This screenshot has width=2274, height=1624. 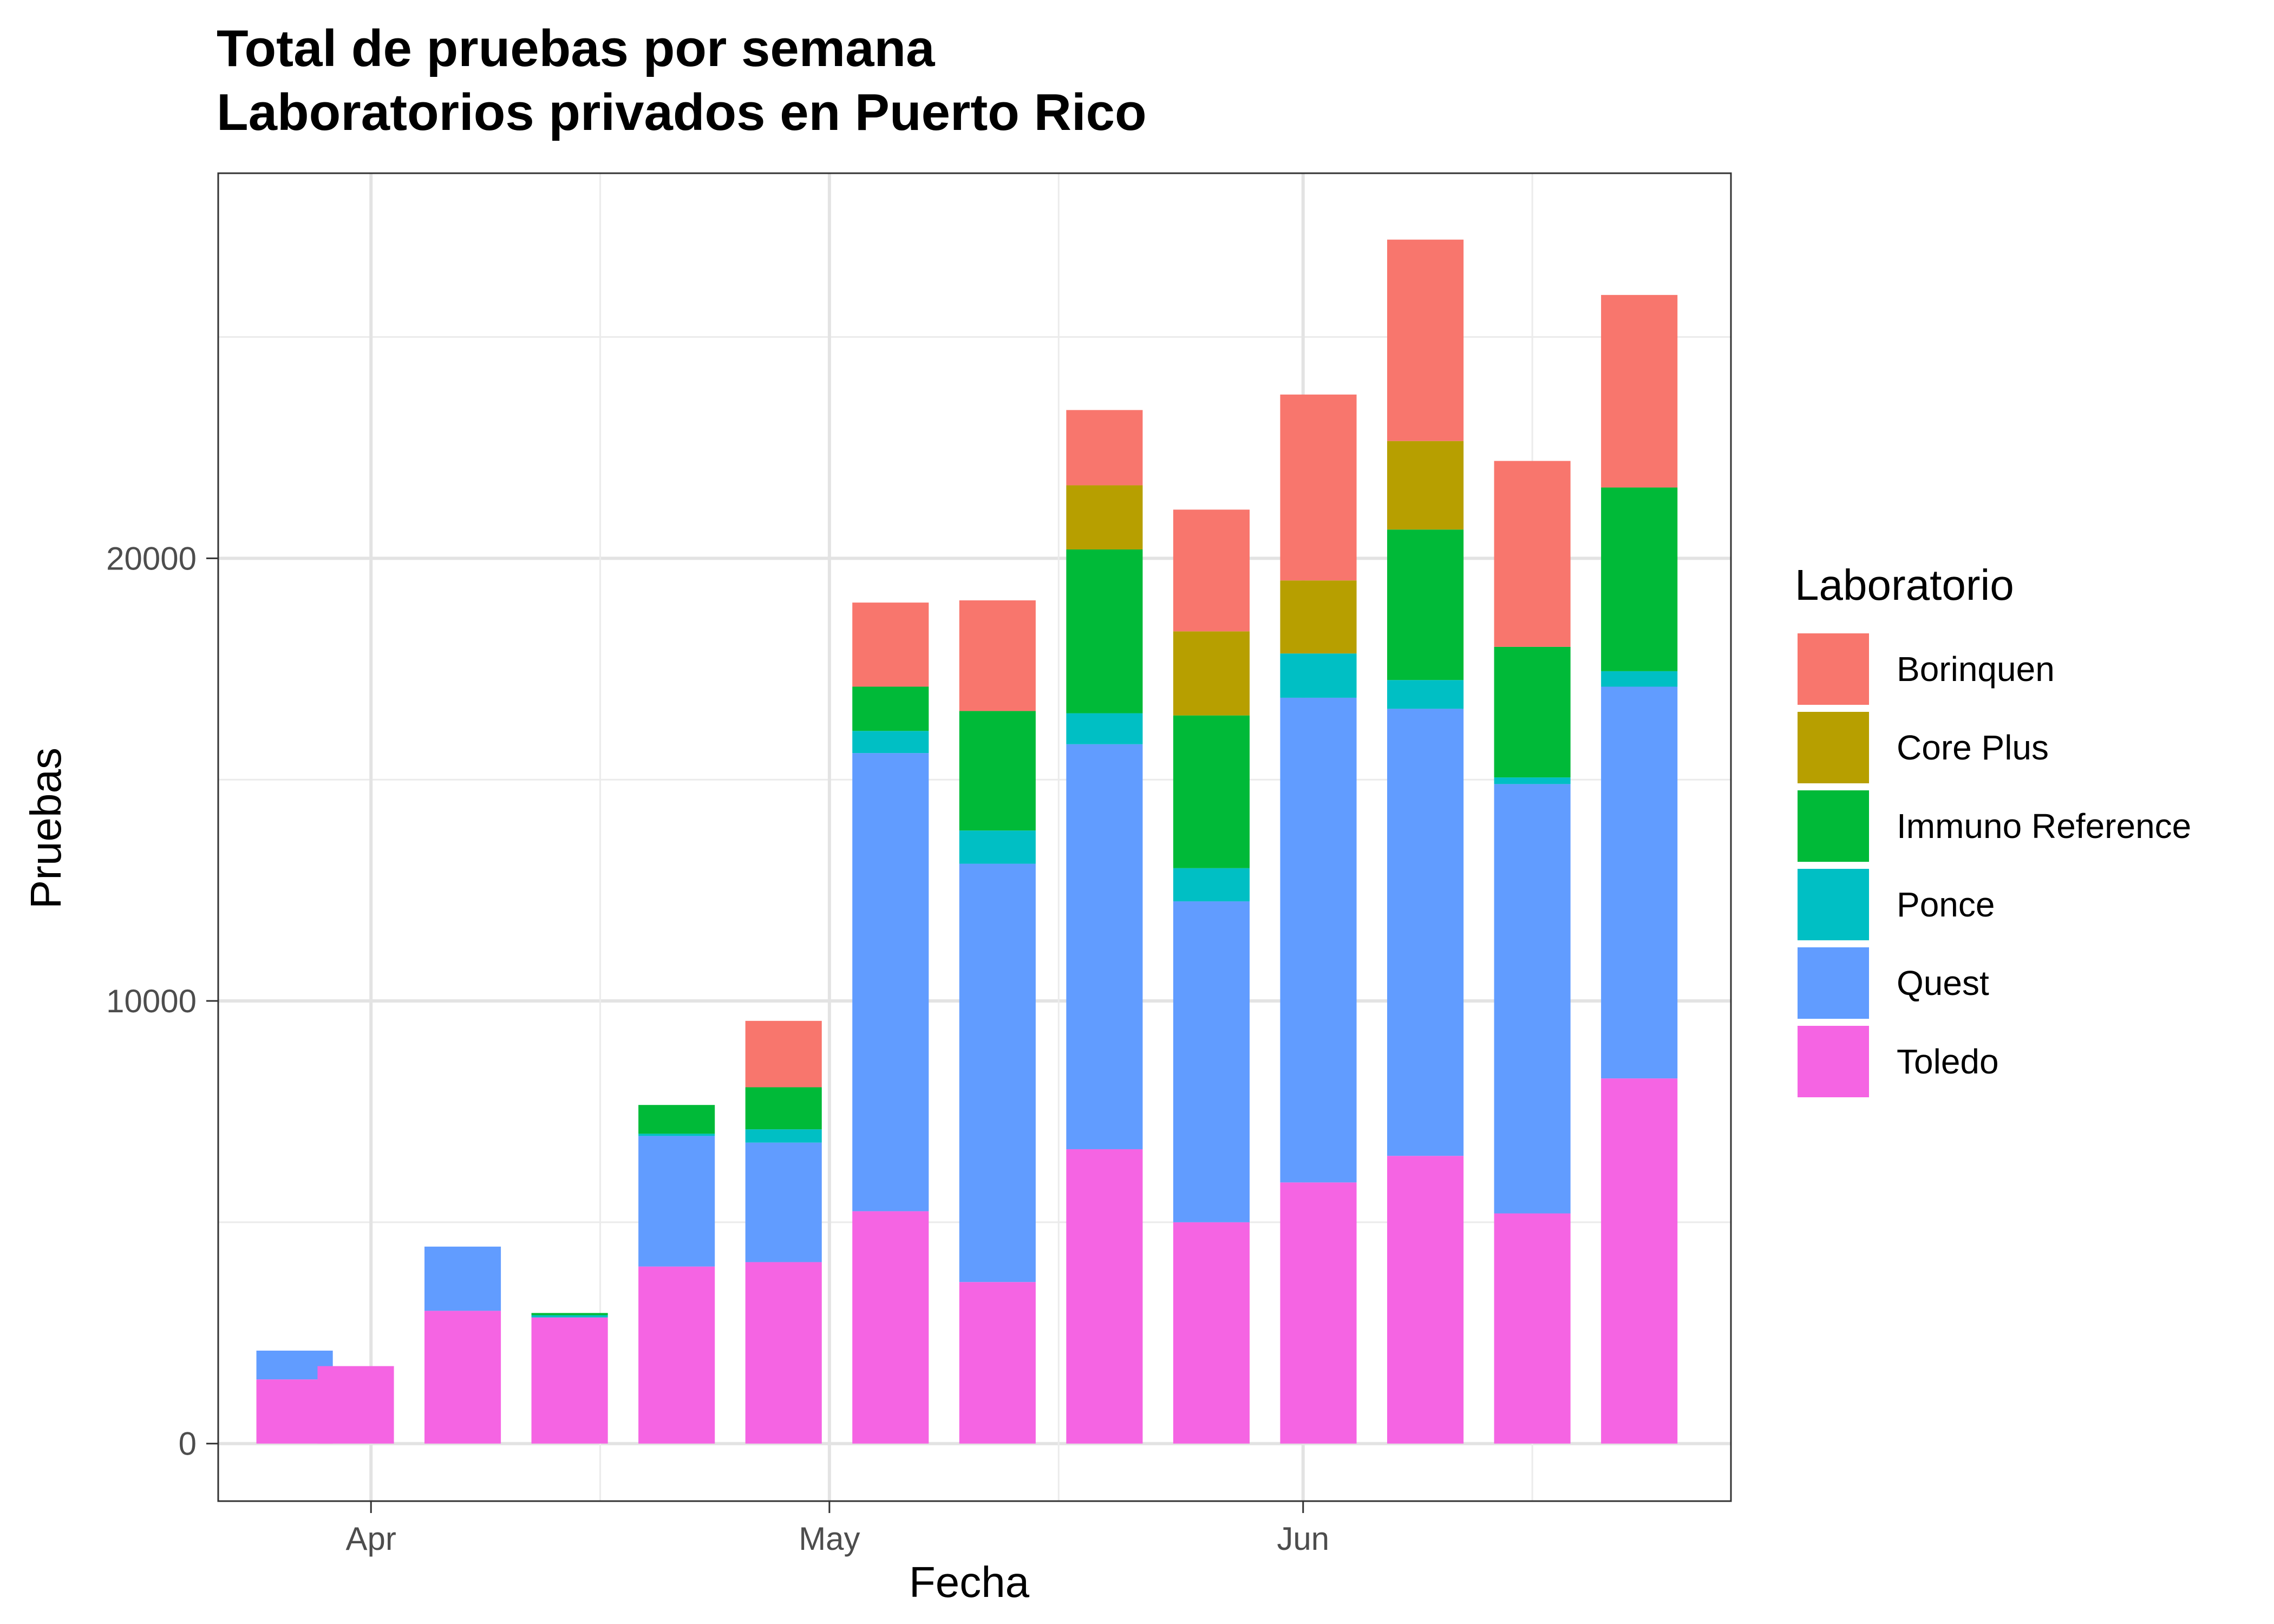 What do you see at coordinates (1905, 585) in the screenshot?
I see `legend-title: Laboratorio` at bounding box center [1905, 585].